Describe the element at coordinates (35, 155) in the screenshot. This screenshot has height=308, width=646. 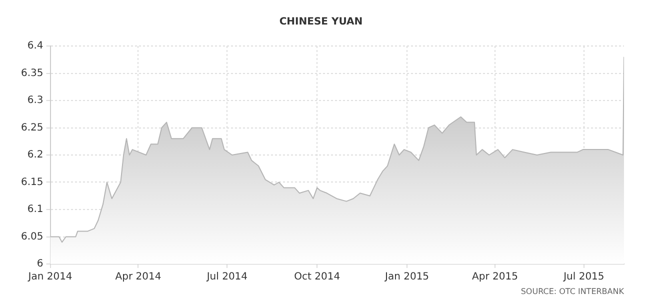
I see `y-tick-label: 6.2` at that location.